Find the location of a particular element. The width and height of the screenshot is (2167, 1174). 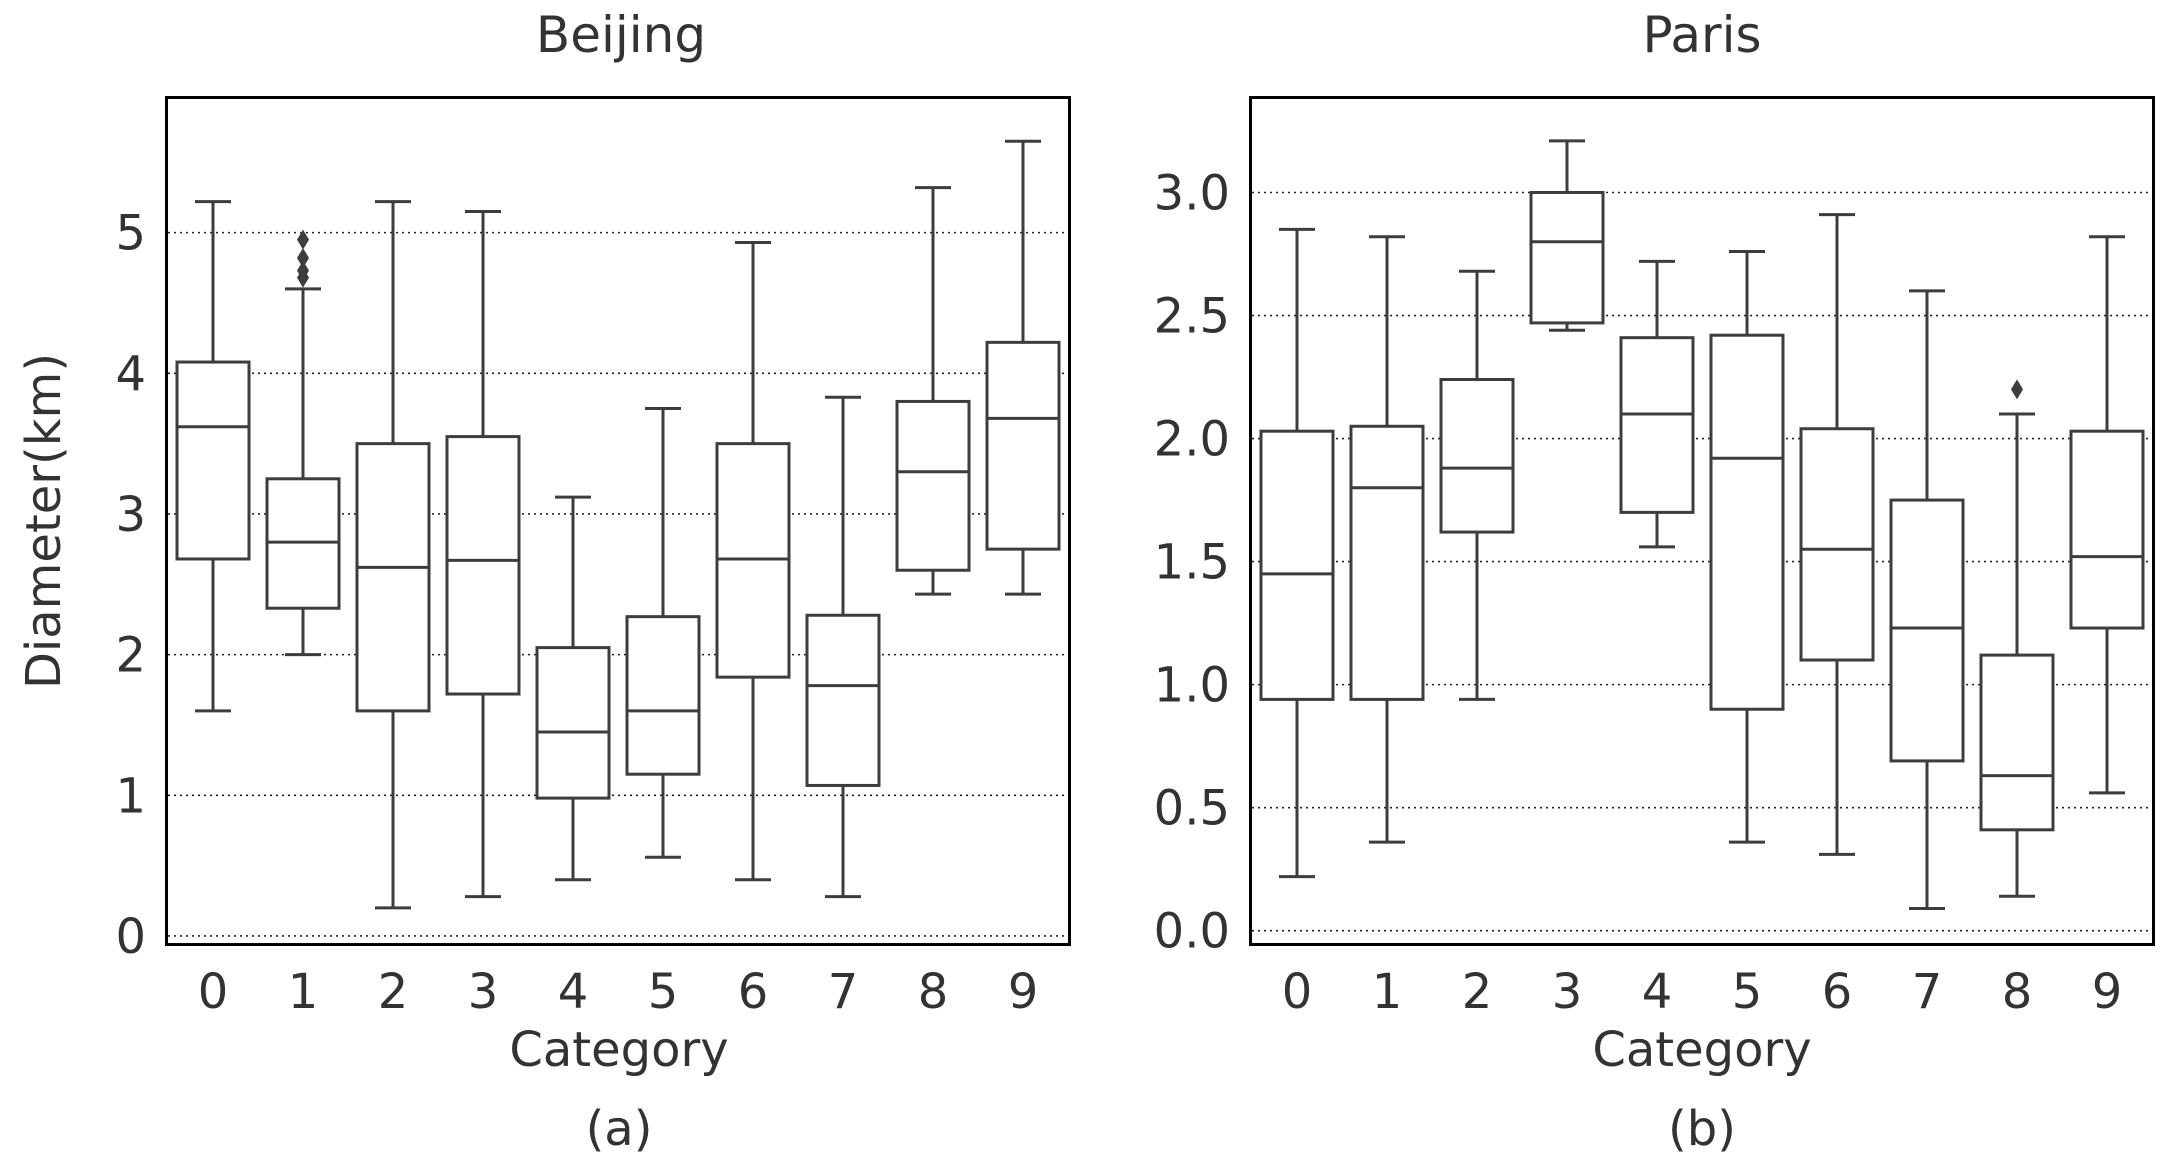

caption-paris: (b) is located at coordinates (1702, 1129).